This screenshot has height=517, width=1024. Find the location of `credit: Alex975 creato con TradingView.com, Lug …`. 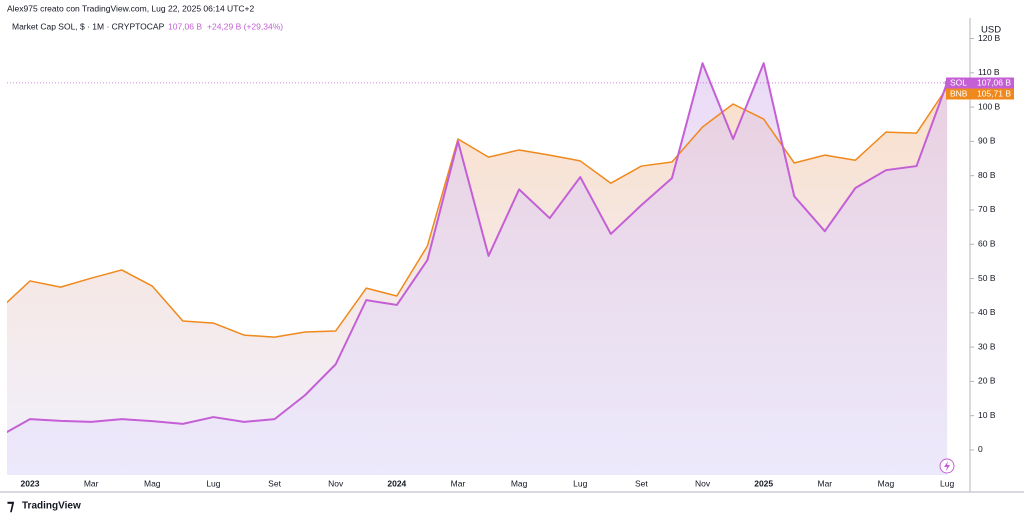

credit: Alex975 creato con TradingView.com, Lug … is located at coordinates (130, 8).